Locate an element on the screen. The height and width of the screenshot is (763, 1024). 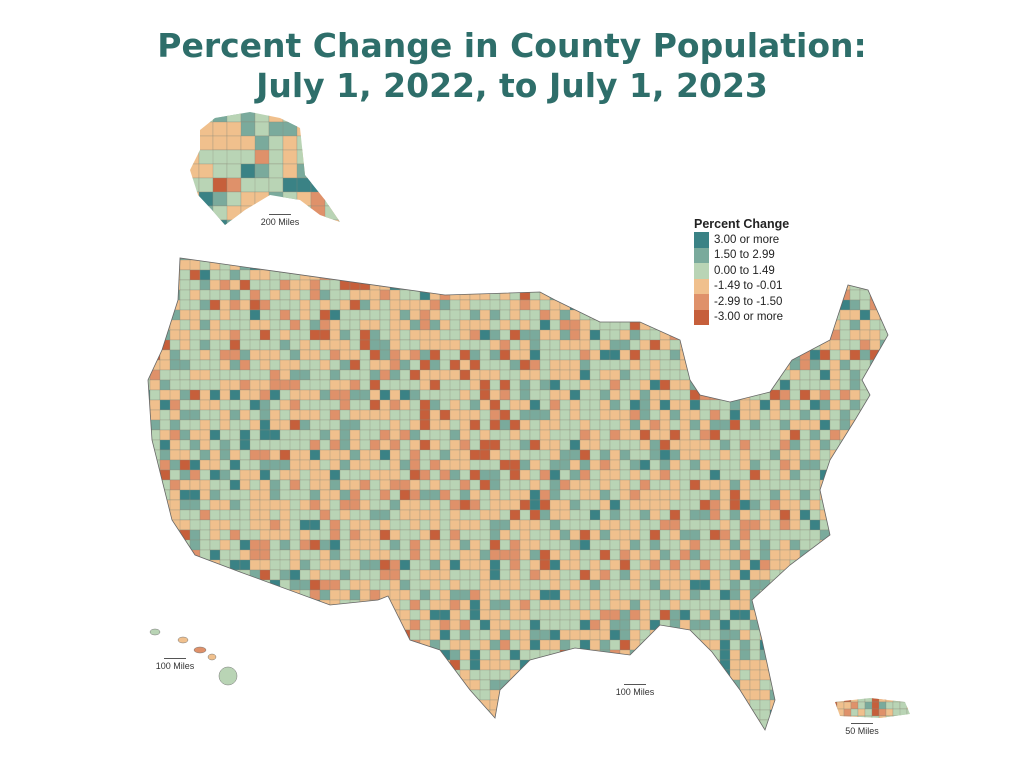
legend-label: -2.99 to -1.50 is located at coordinates (748, 301).